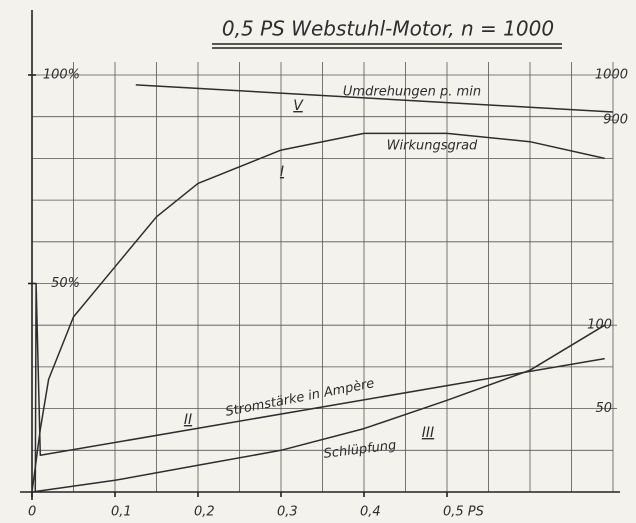 Image resolution: width=636 pixels, height=523 pixels. What do you see at coordinates (188, 420) in the screenshot?
I see `series-numeral: II` at bounding box center [188, 420].